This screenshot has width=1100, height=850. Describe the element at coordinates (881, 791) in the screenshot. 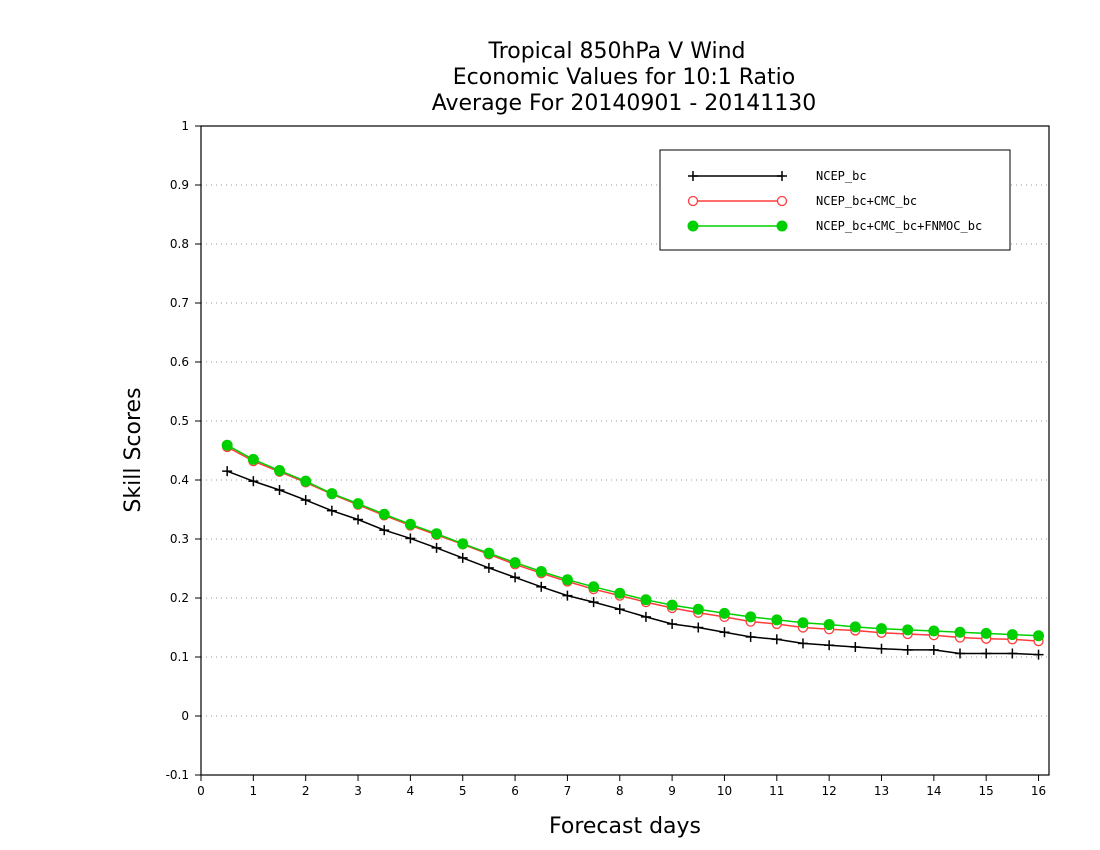

I see `x-tick-label: 13` at that location.